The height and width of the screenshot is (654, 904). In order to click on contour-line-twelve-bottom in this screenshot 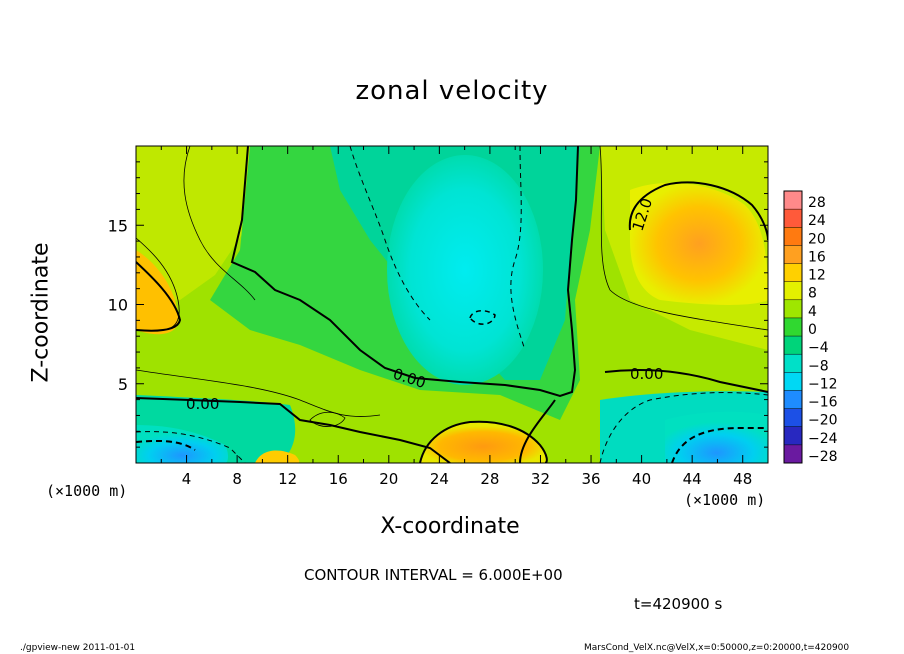, I will do `click(483, 441)`.